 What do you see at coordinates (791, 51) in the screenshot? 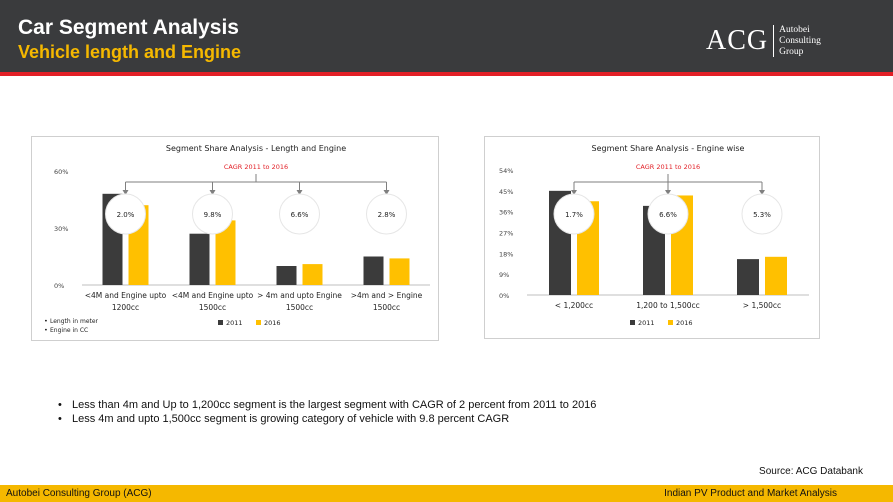
I see `logo-line-3: Group` at bounding box center [791, 51].